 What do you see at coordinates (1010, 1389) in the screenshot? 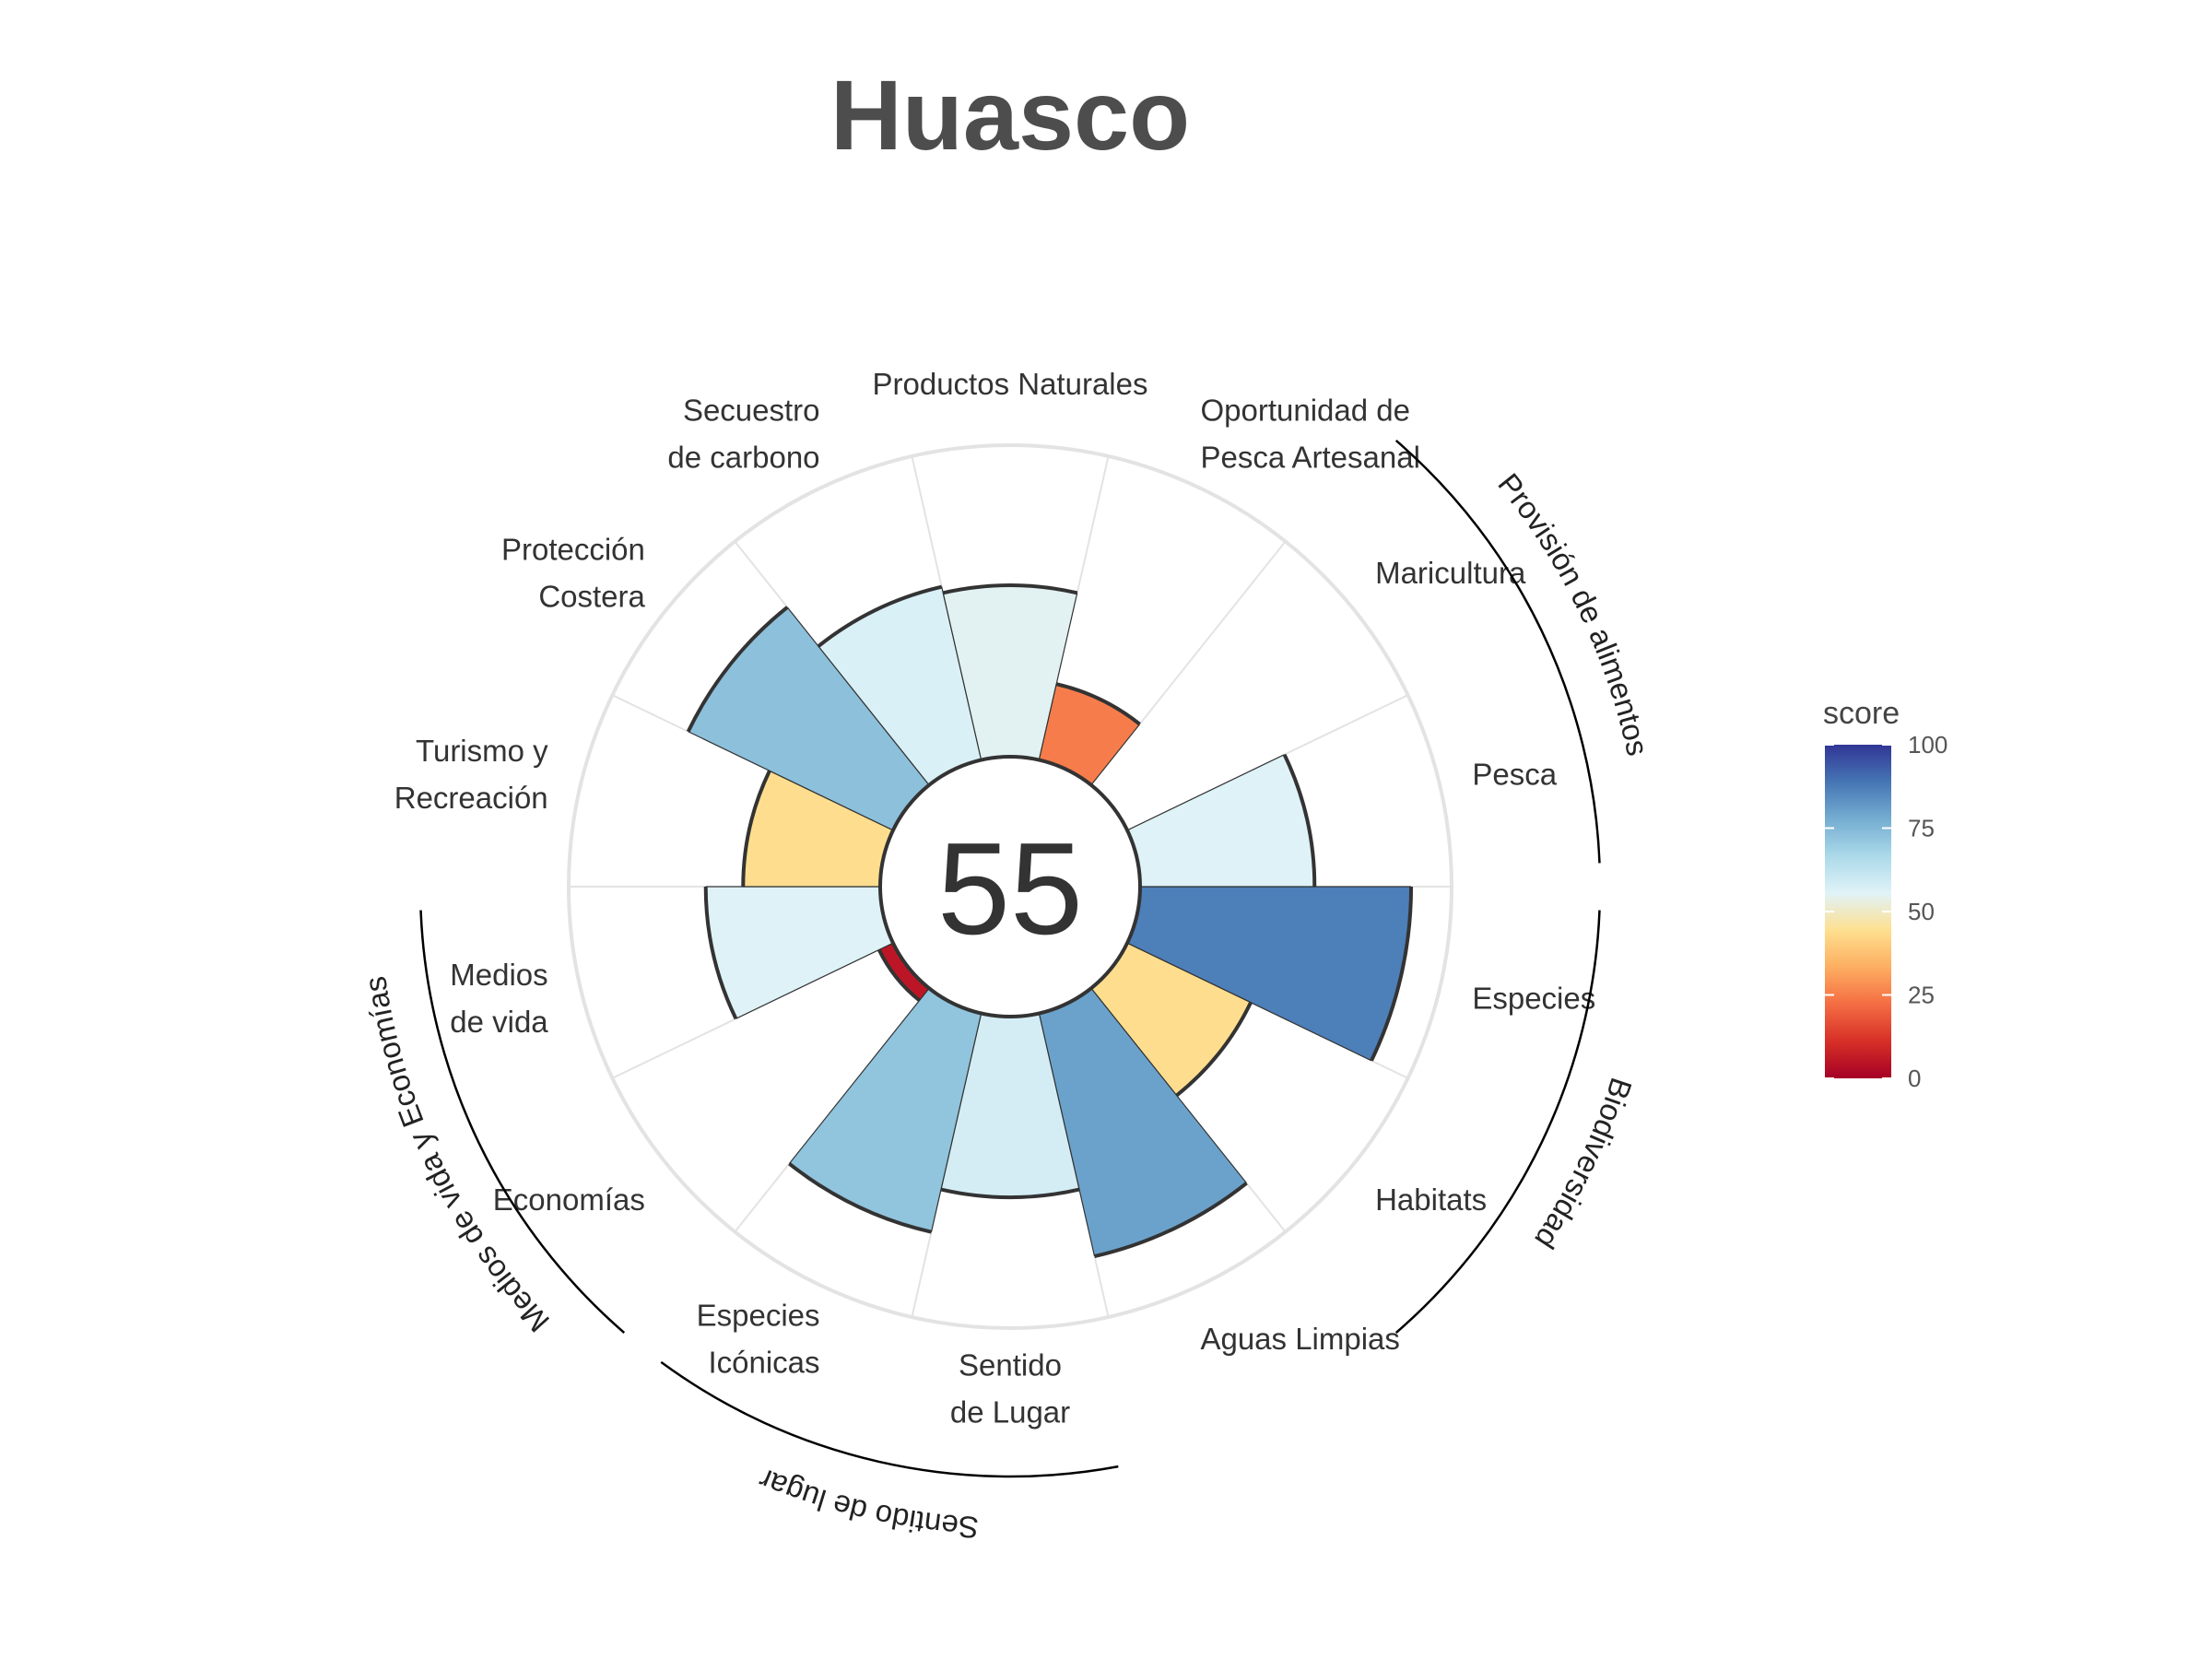
I see `label-sentido-de-lugar: Sentido de Lugar` at bounding box center [1010, 1389].